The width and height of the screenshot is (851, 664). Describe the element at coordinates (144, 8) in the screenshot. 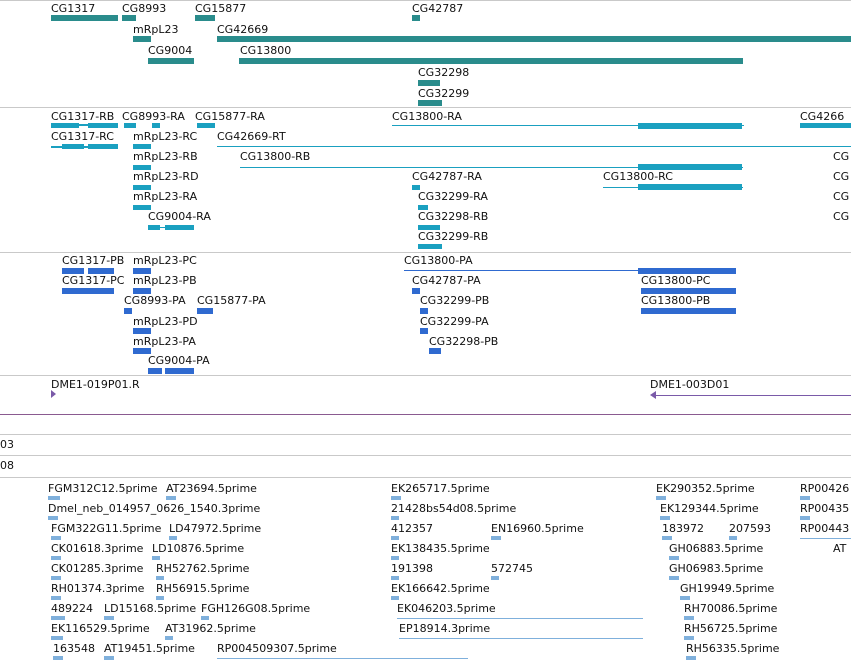

I see `gene-label-cg8993: CG8993` at that location.